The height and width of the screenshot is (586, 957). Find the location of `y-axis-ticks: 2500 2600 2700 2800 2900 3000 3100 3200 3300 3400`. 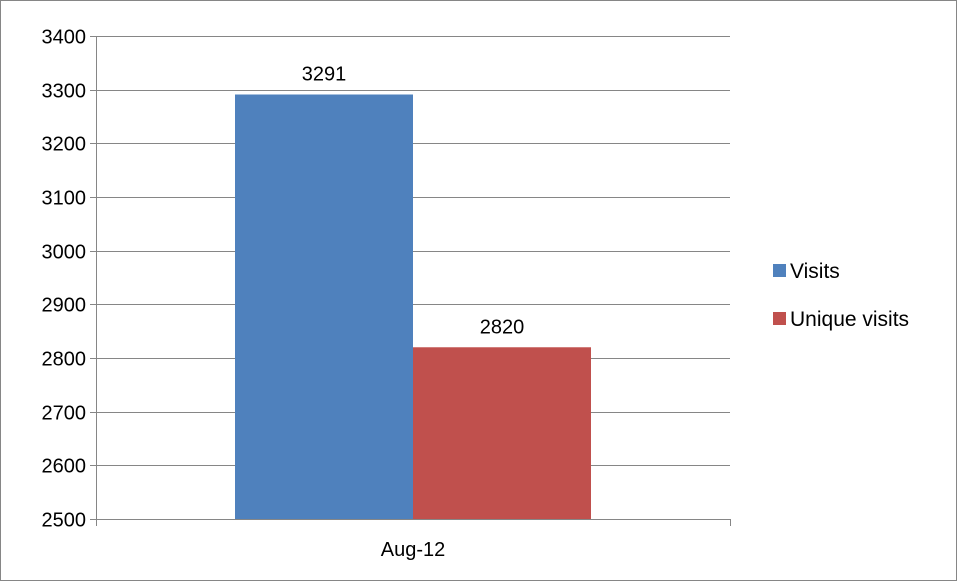

y-axis-ticks: 2500 2600 2700 2800 2900 3000 3100 3200 3300 3400 is located at coordinates (69, 279).